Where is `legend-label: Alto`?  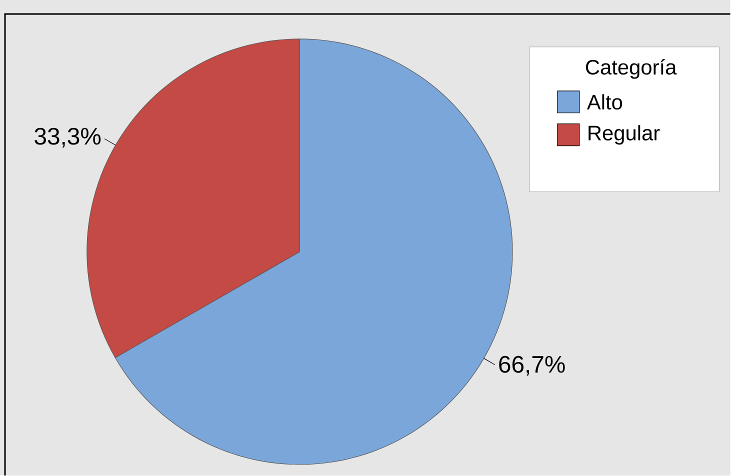
legend-label: Alto is located at coordinates (604, 102).